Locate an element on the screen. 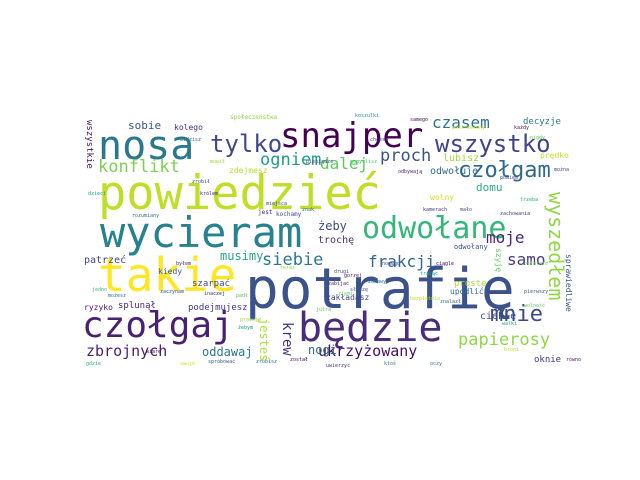 The image size is (640, 480). word-znalazl: znalazł is located at coordinates (451, 302).